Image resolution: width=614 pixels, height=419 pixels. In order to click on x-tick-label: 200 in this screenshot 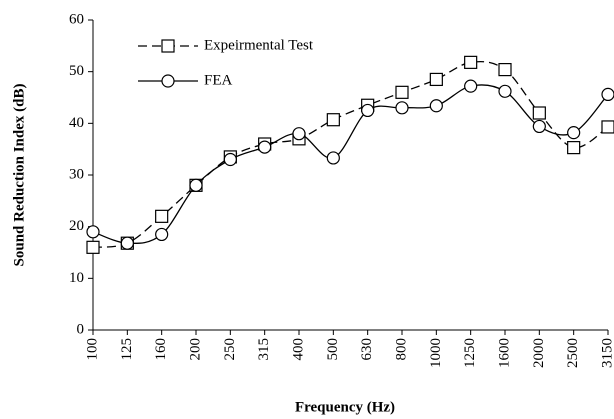, I will do `click(195, 349)`.